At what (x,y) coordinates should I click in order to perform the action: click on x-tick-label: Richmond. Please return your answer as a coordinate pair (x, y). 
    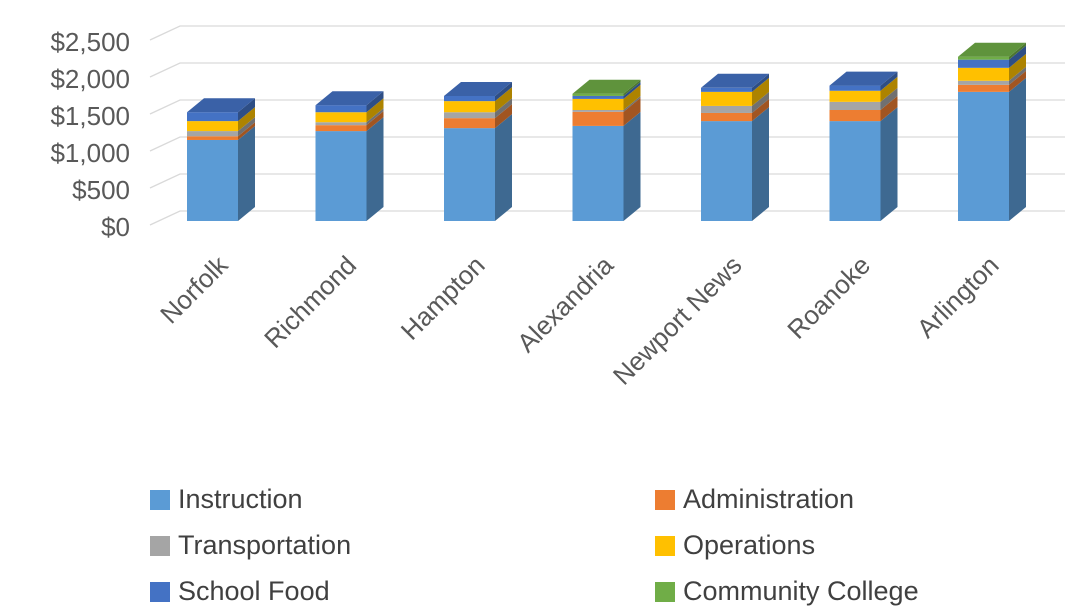
    Looking at the image, I should click on (310, 302).